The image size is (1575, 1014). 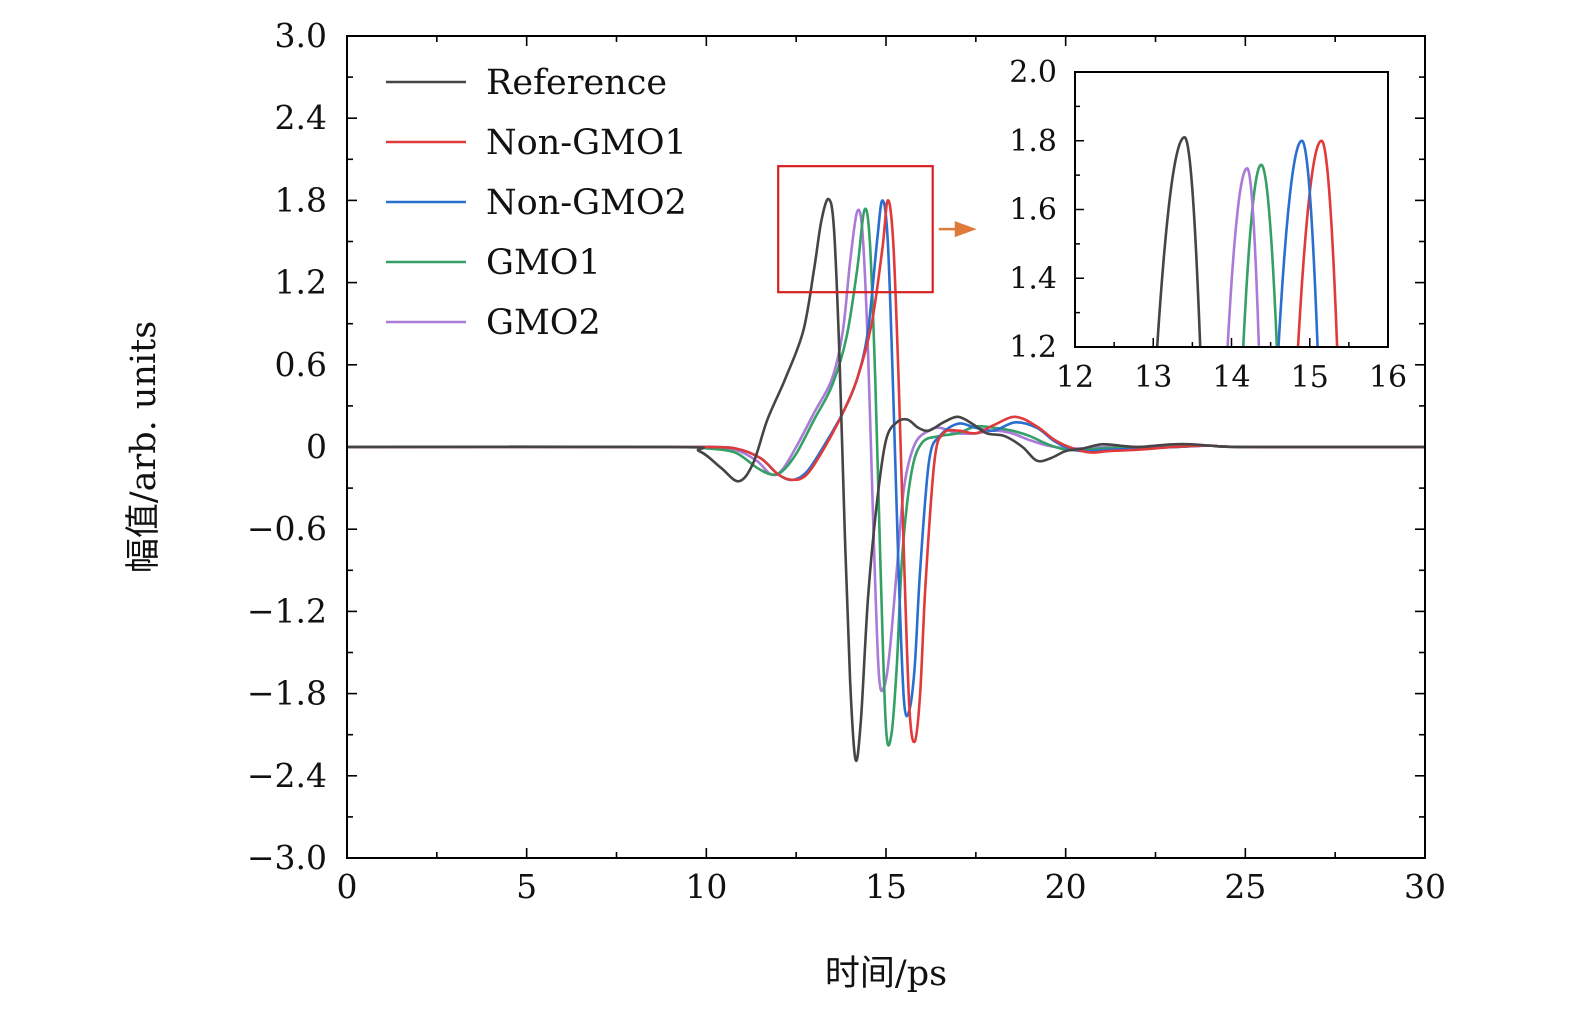 What do you see at coordinates (1033, 141) in the screenshot?
I see `inset-y-tick-label: 1.8` at bounding box center [1033, 141].